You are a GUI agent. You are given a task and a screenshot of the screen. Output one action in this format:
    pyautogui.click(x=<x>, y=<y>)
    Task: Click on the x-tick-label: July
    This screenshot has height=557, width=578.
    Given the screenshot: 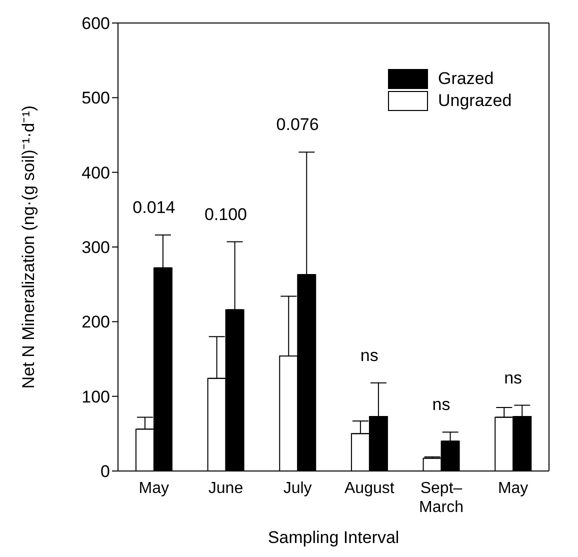 What is the action you would take?
    pyautogui.click(x=297, y=488)
    